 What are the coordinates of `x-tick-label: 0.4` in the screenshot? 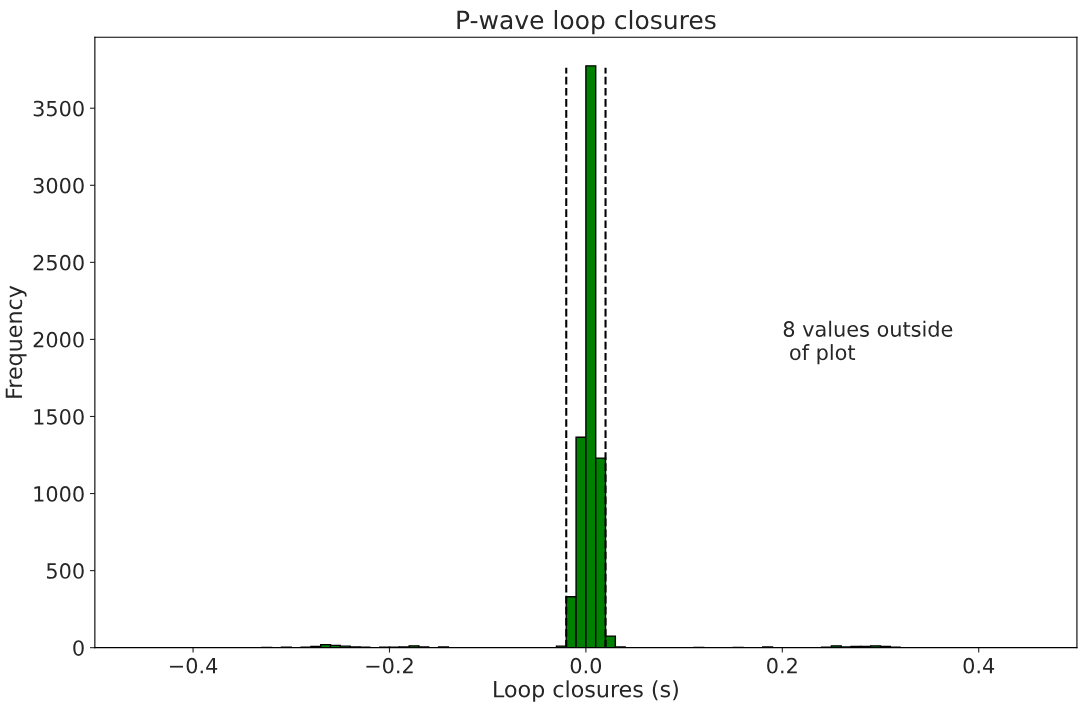 It's located at (979, 665).